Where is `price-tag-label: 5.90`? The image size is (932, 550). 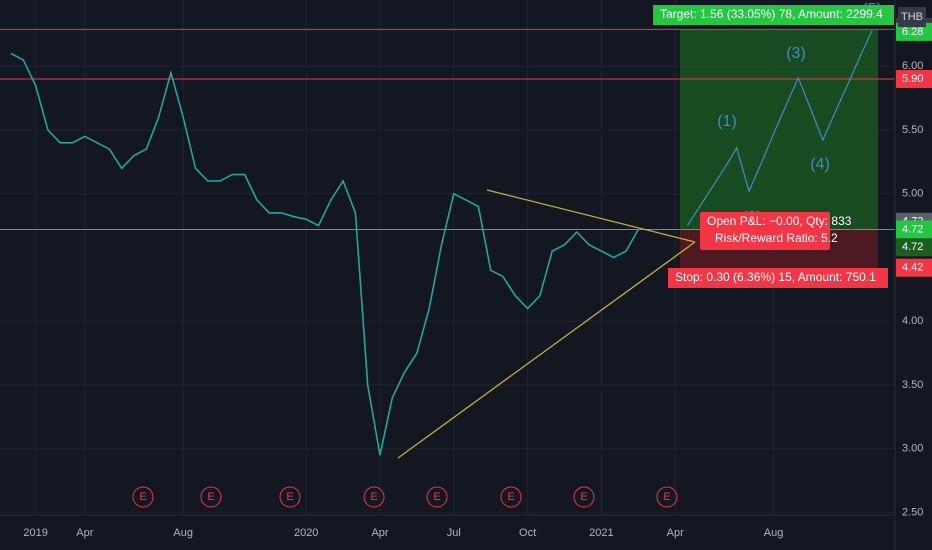 price-tag-label: 5.90 is located at coordinates (912, 79).